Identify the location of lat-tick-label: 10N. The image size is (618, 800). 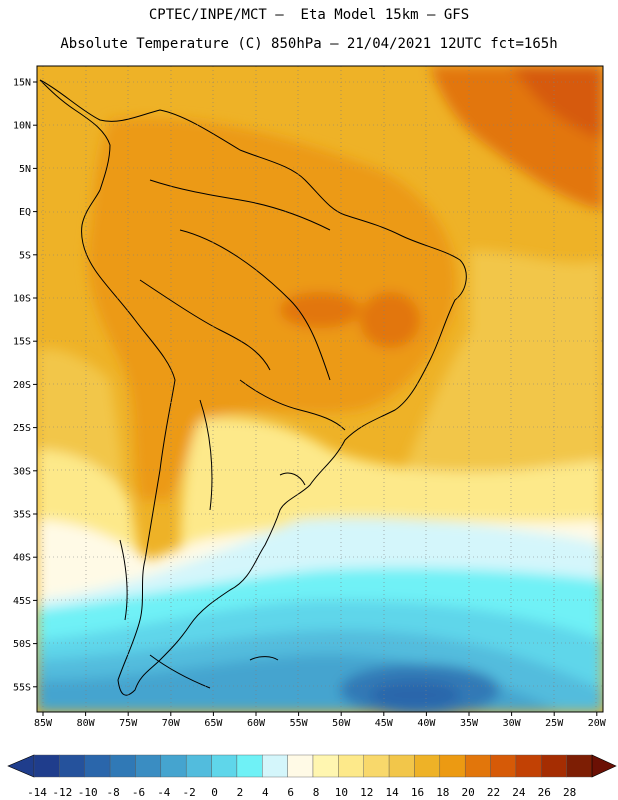
(22, 126).